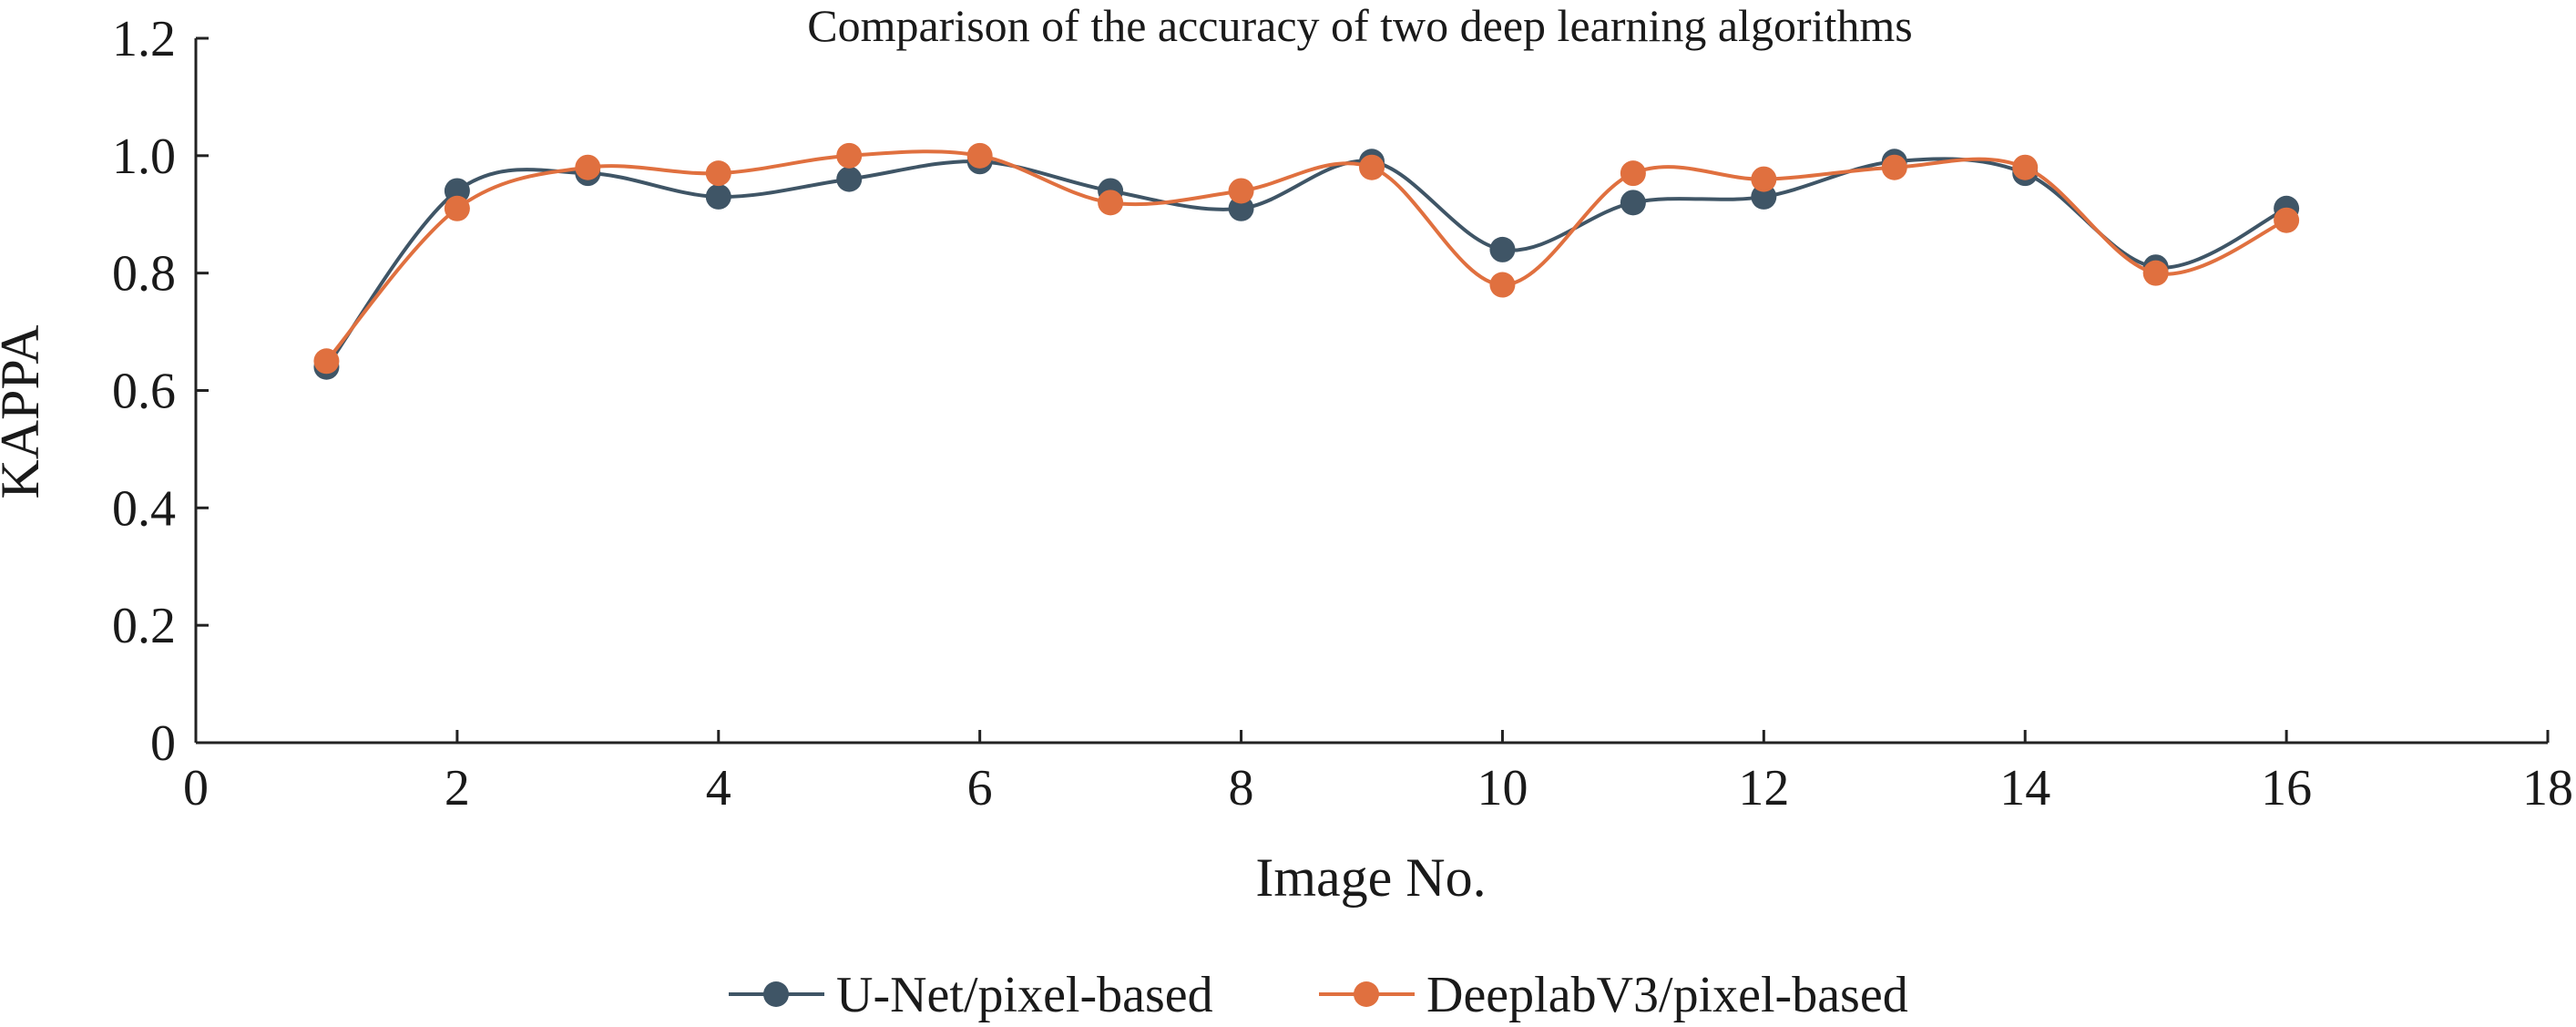 The image size is (2576, 1027). I want to click on y-tick-label: 1.2, so click(144, 39).